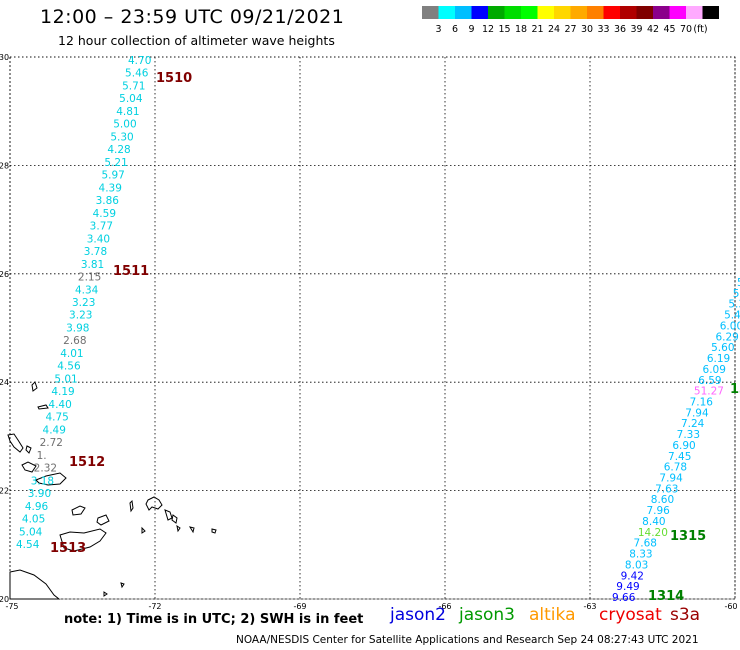 This screenshot has width=740, height=650. I want to click on swh-label: 6.19, so click(718, 359).